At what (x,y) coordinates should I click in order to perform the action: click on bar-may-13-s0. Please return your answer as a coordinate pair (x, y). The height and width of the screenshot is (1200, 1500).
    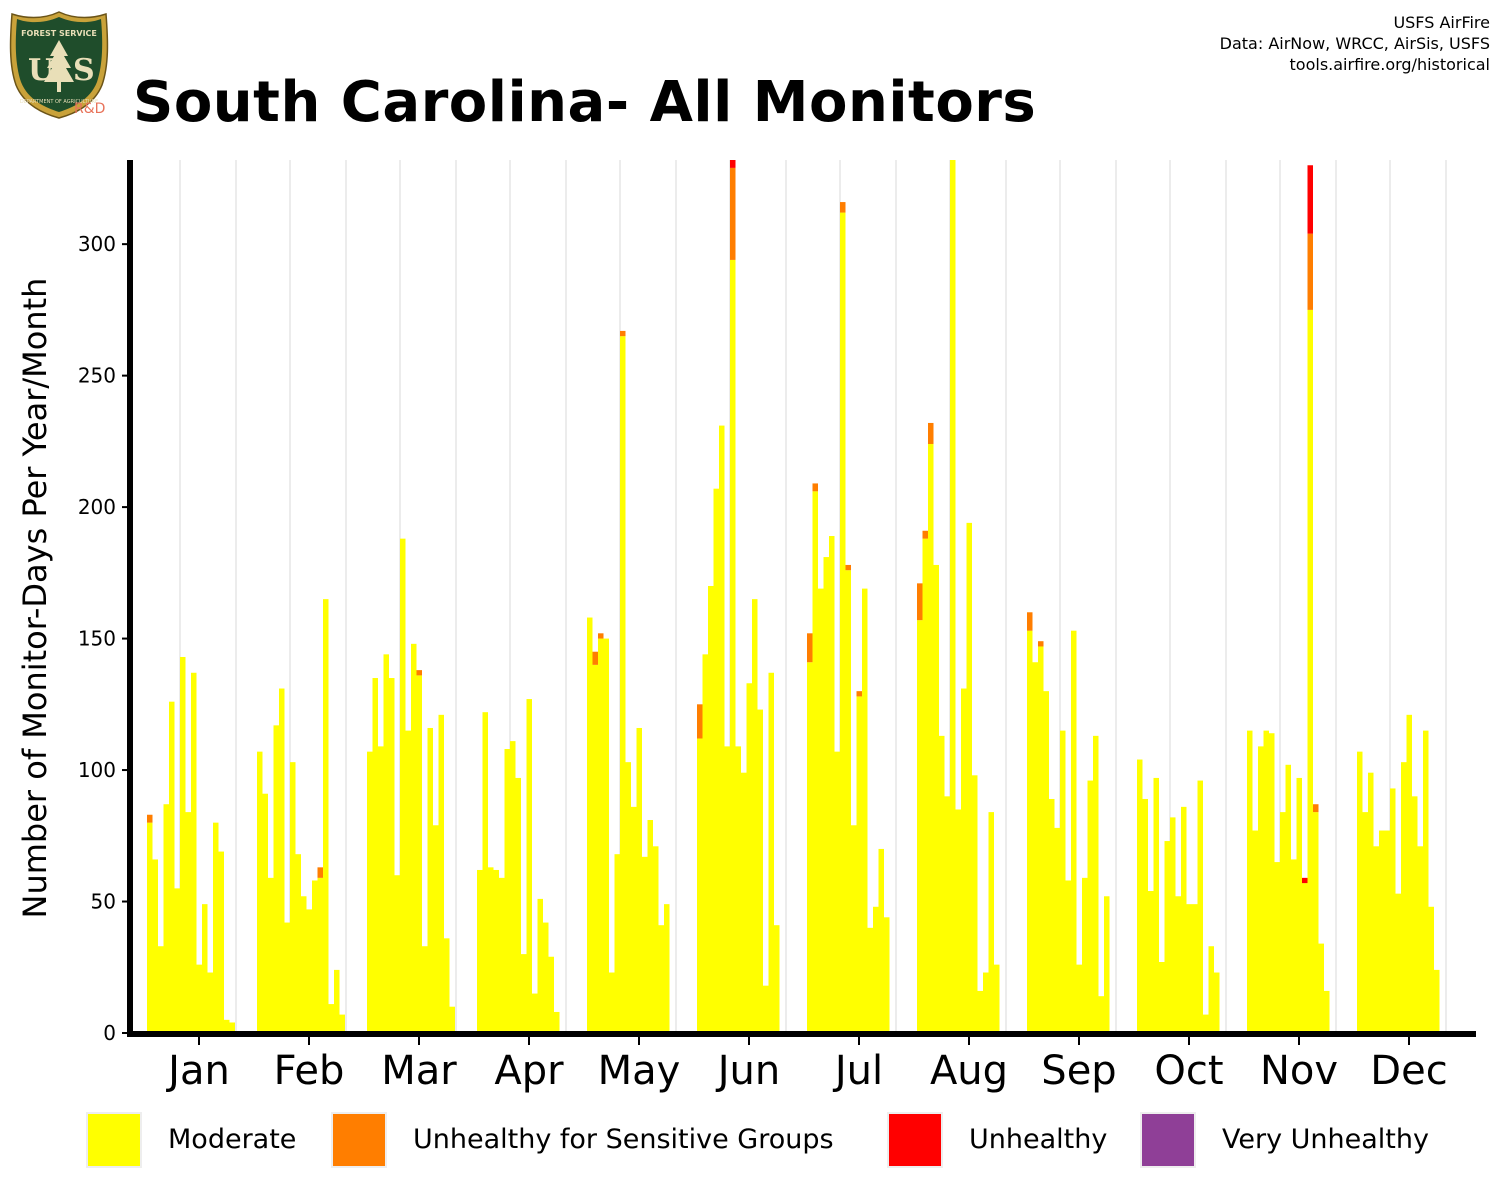
    Looking at the image, I should click on (656, 939).